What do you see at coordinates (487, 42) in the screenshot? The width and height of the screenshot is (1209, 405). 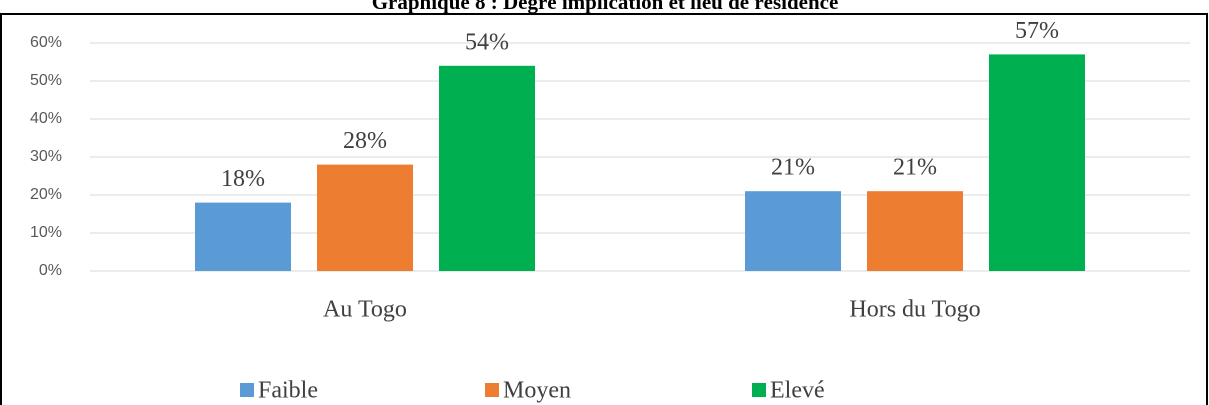 I see `data-label: 54%` at bounding box center [487, 42].